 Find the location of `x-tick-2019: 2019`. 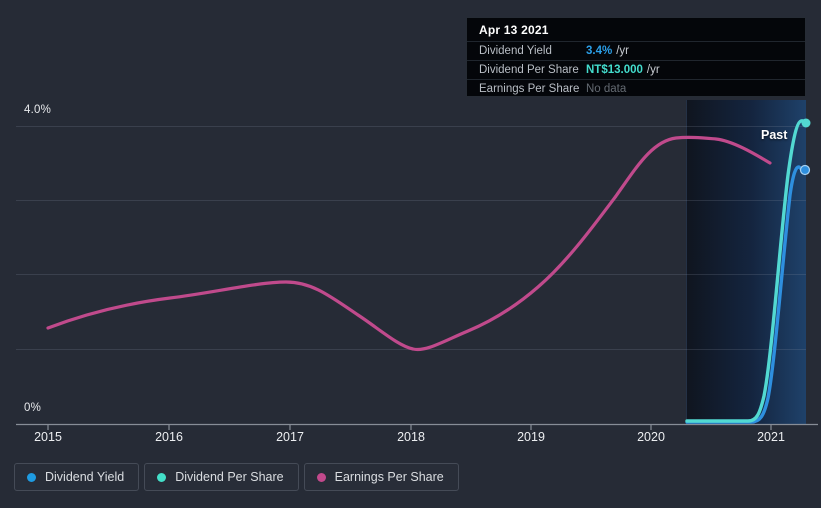

x-tick-2019: 2019 is located at coordinates (531, 437).